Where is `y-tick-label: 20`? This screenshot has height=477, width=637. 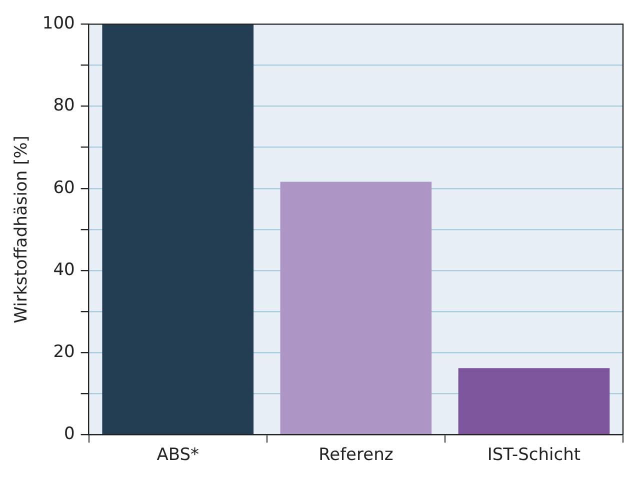 y-tick-label: 20 is located at coordinates (64, 352).